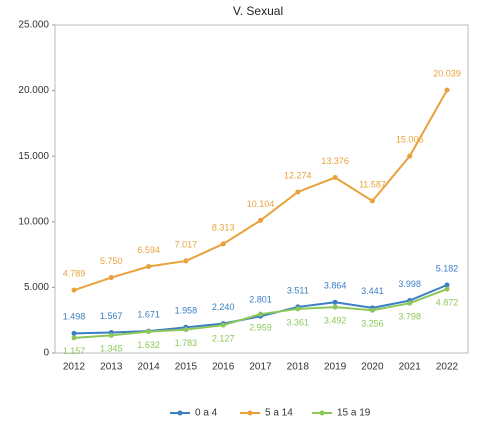  I want to click on x-tick-label: 2016, so click(223, 367).